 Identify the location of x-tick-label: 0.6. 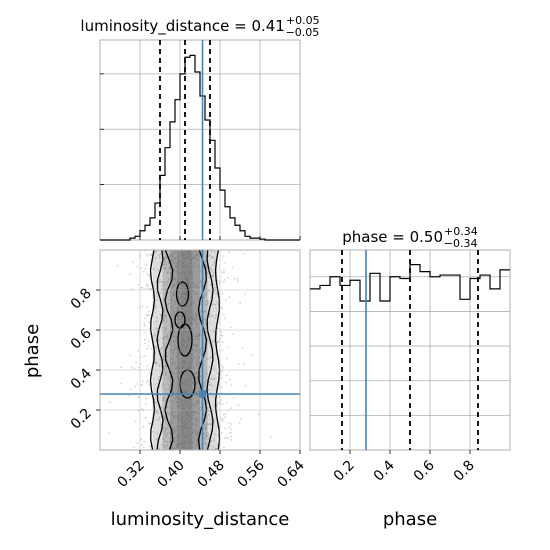
(424, 470).